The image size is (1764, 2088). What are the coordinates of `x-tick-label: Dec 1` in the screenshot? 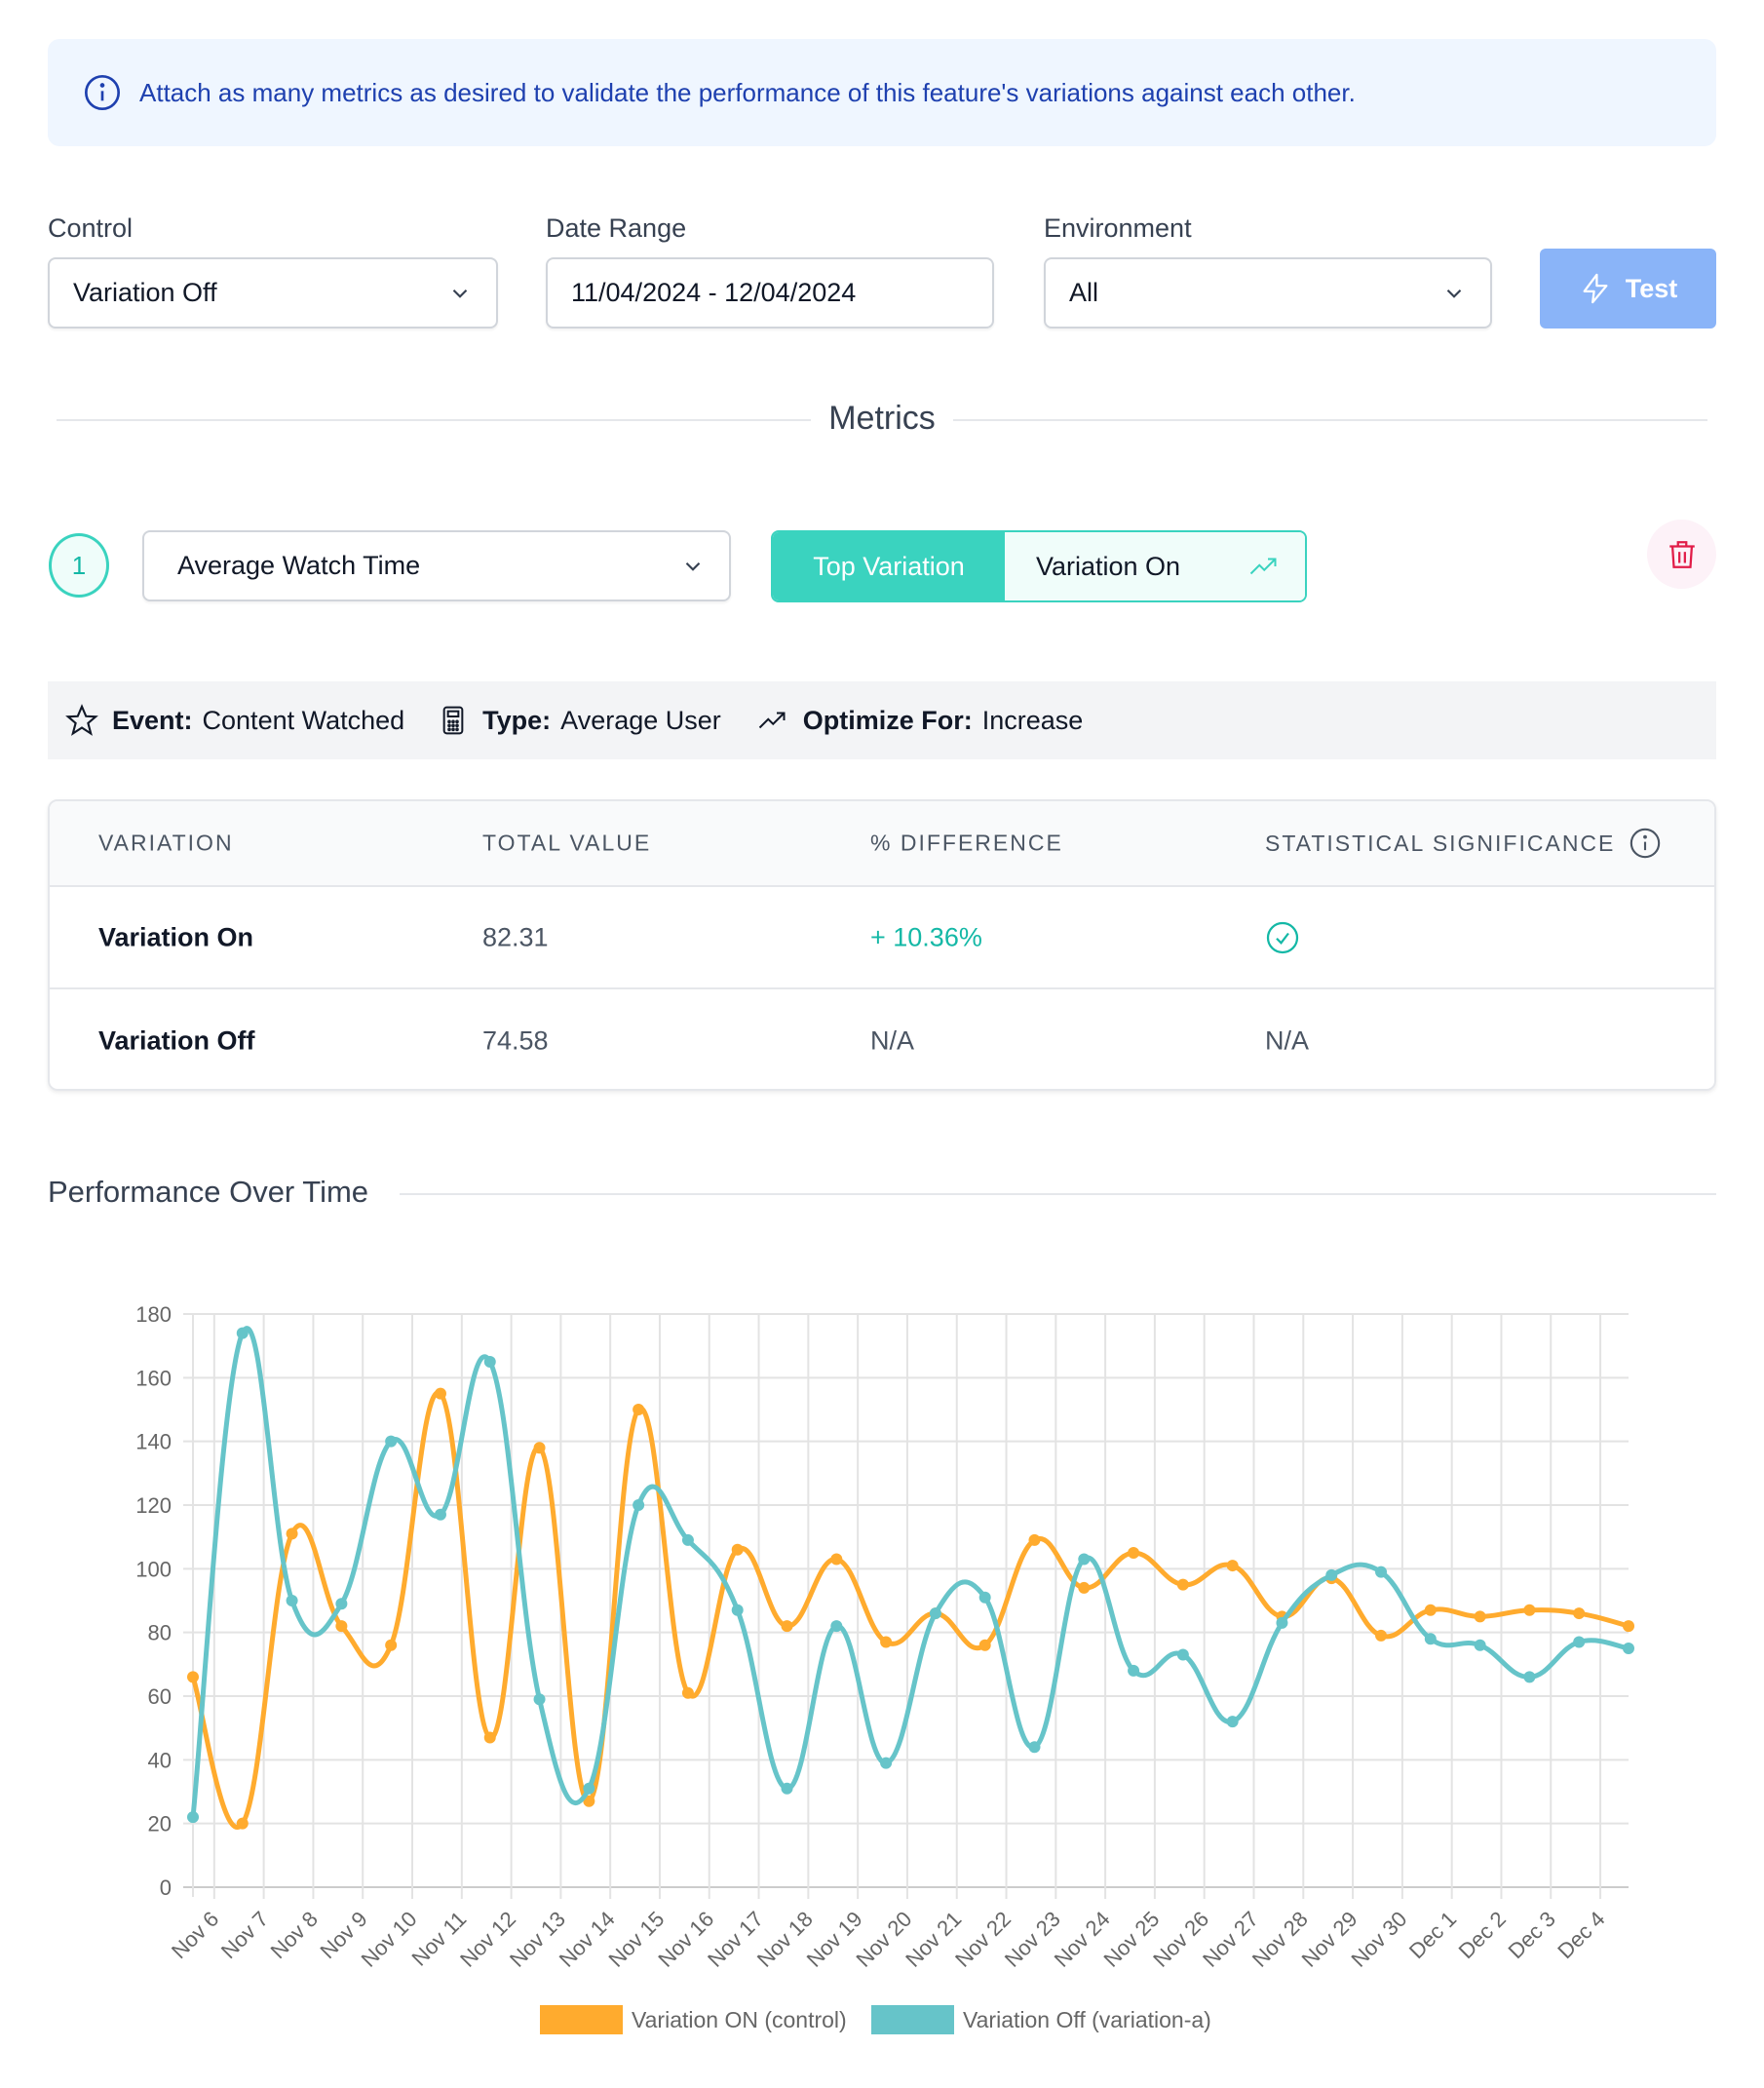 It's located at (1432, 1935).